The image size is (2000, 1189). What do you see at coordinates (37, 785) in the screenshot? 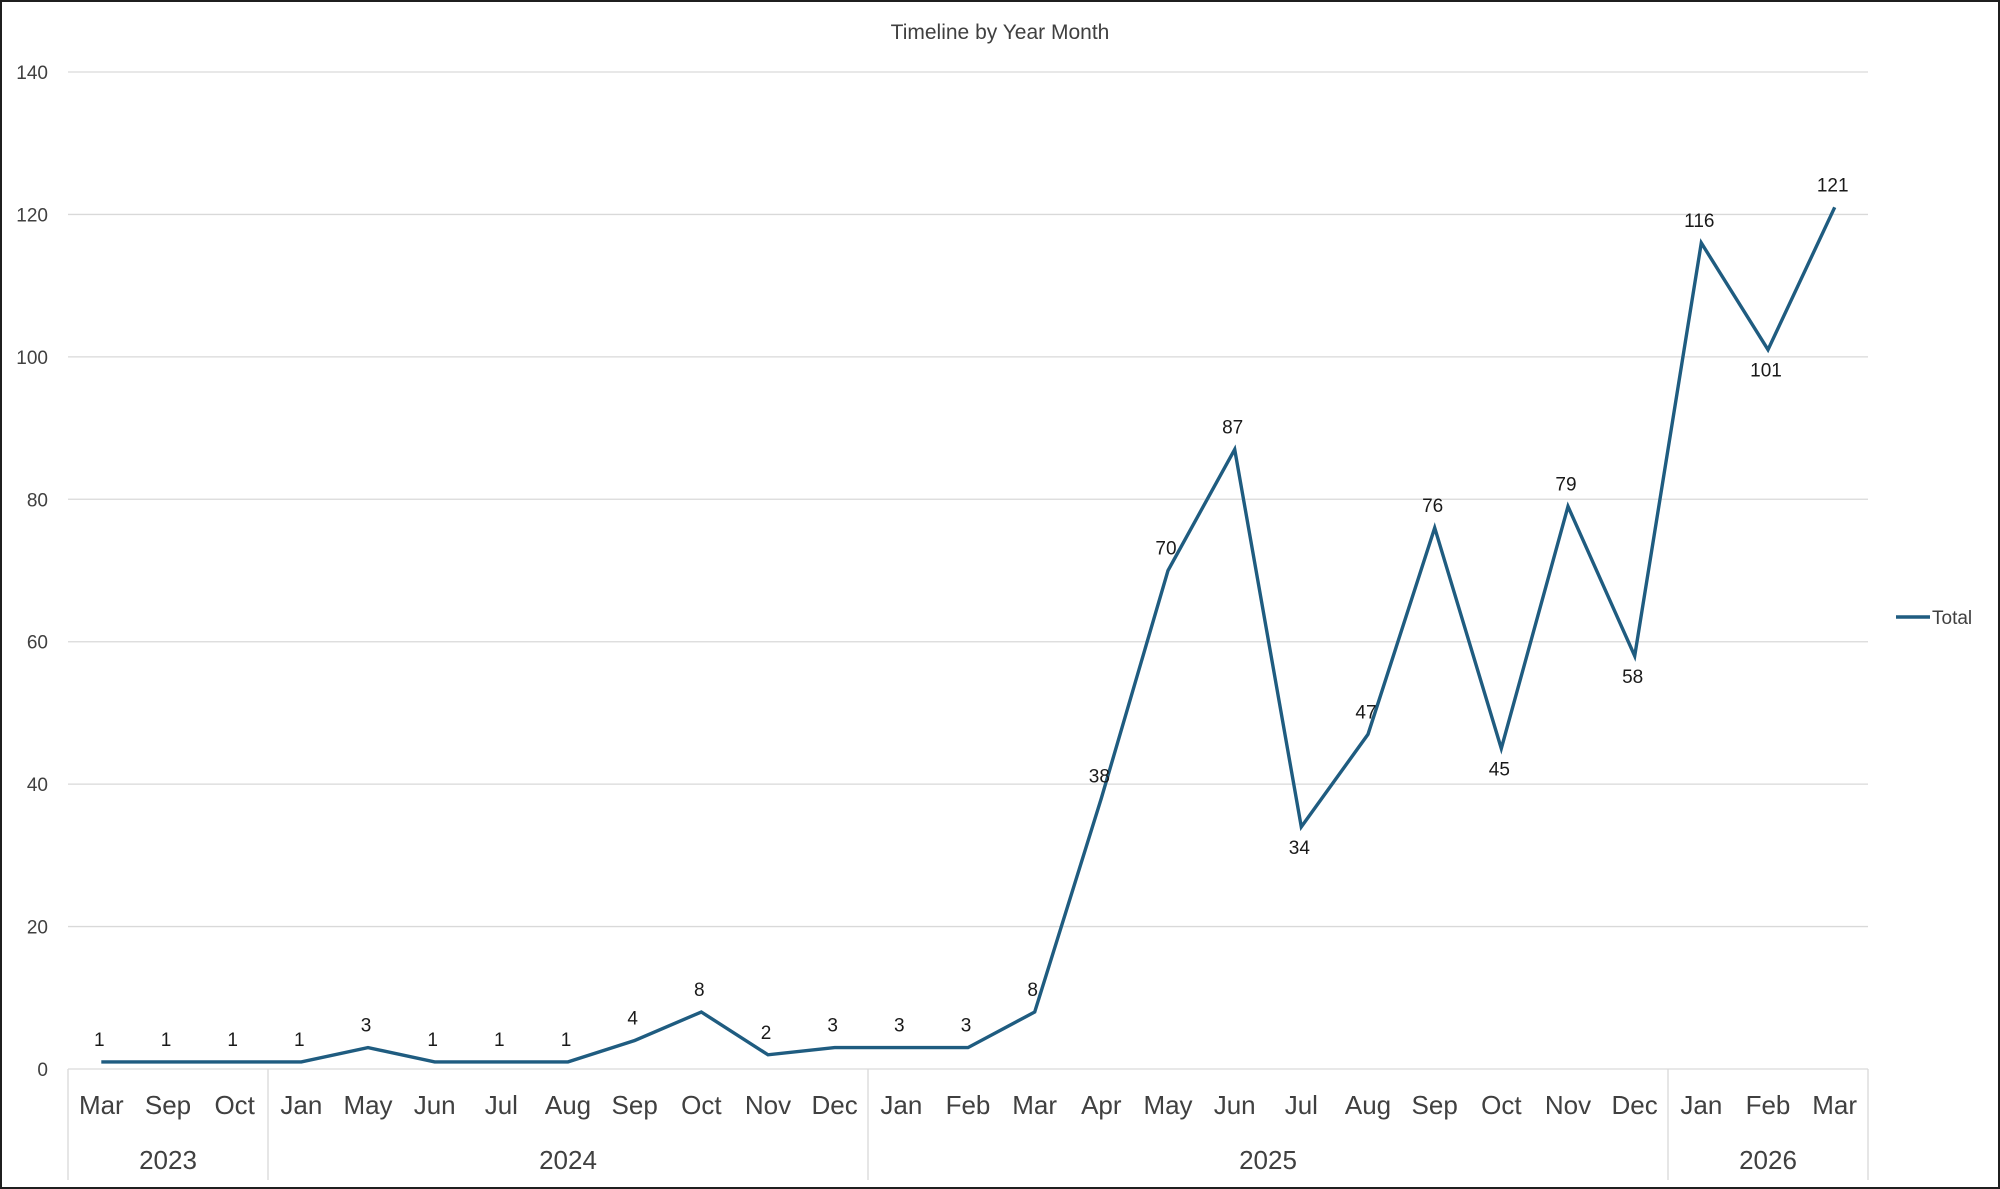
I see `y-tick-label: 40` at bounding box center [37, 785].